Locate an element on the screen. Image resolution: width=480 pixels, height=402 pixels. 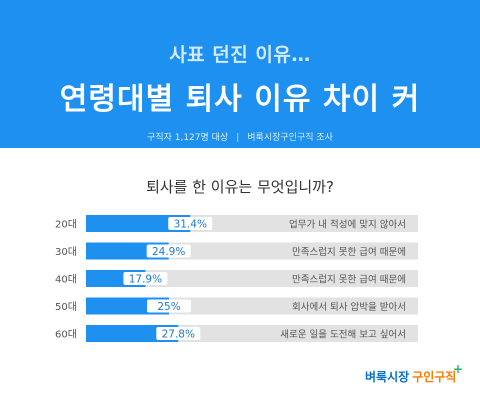
value-label: 31.4% is located at coordinates (190, 225).